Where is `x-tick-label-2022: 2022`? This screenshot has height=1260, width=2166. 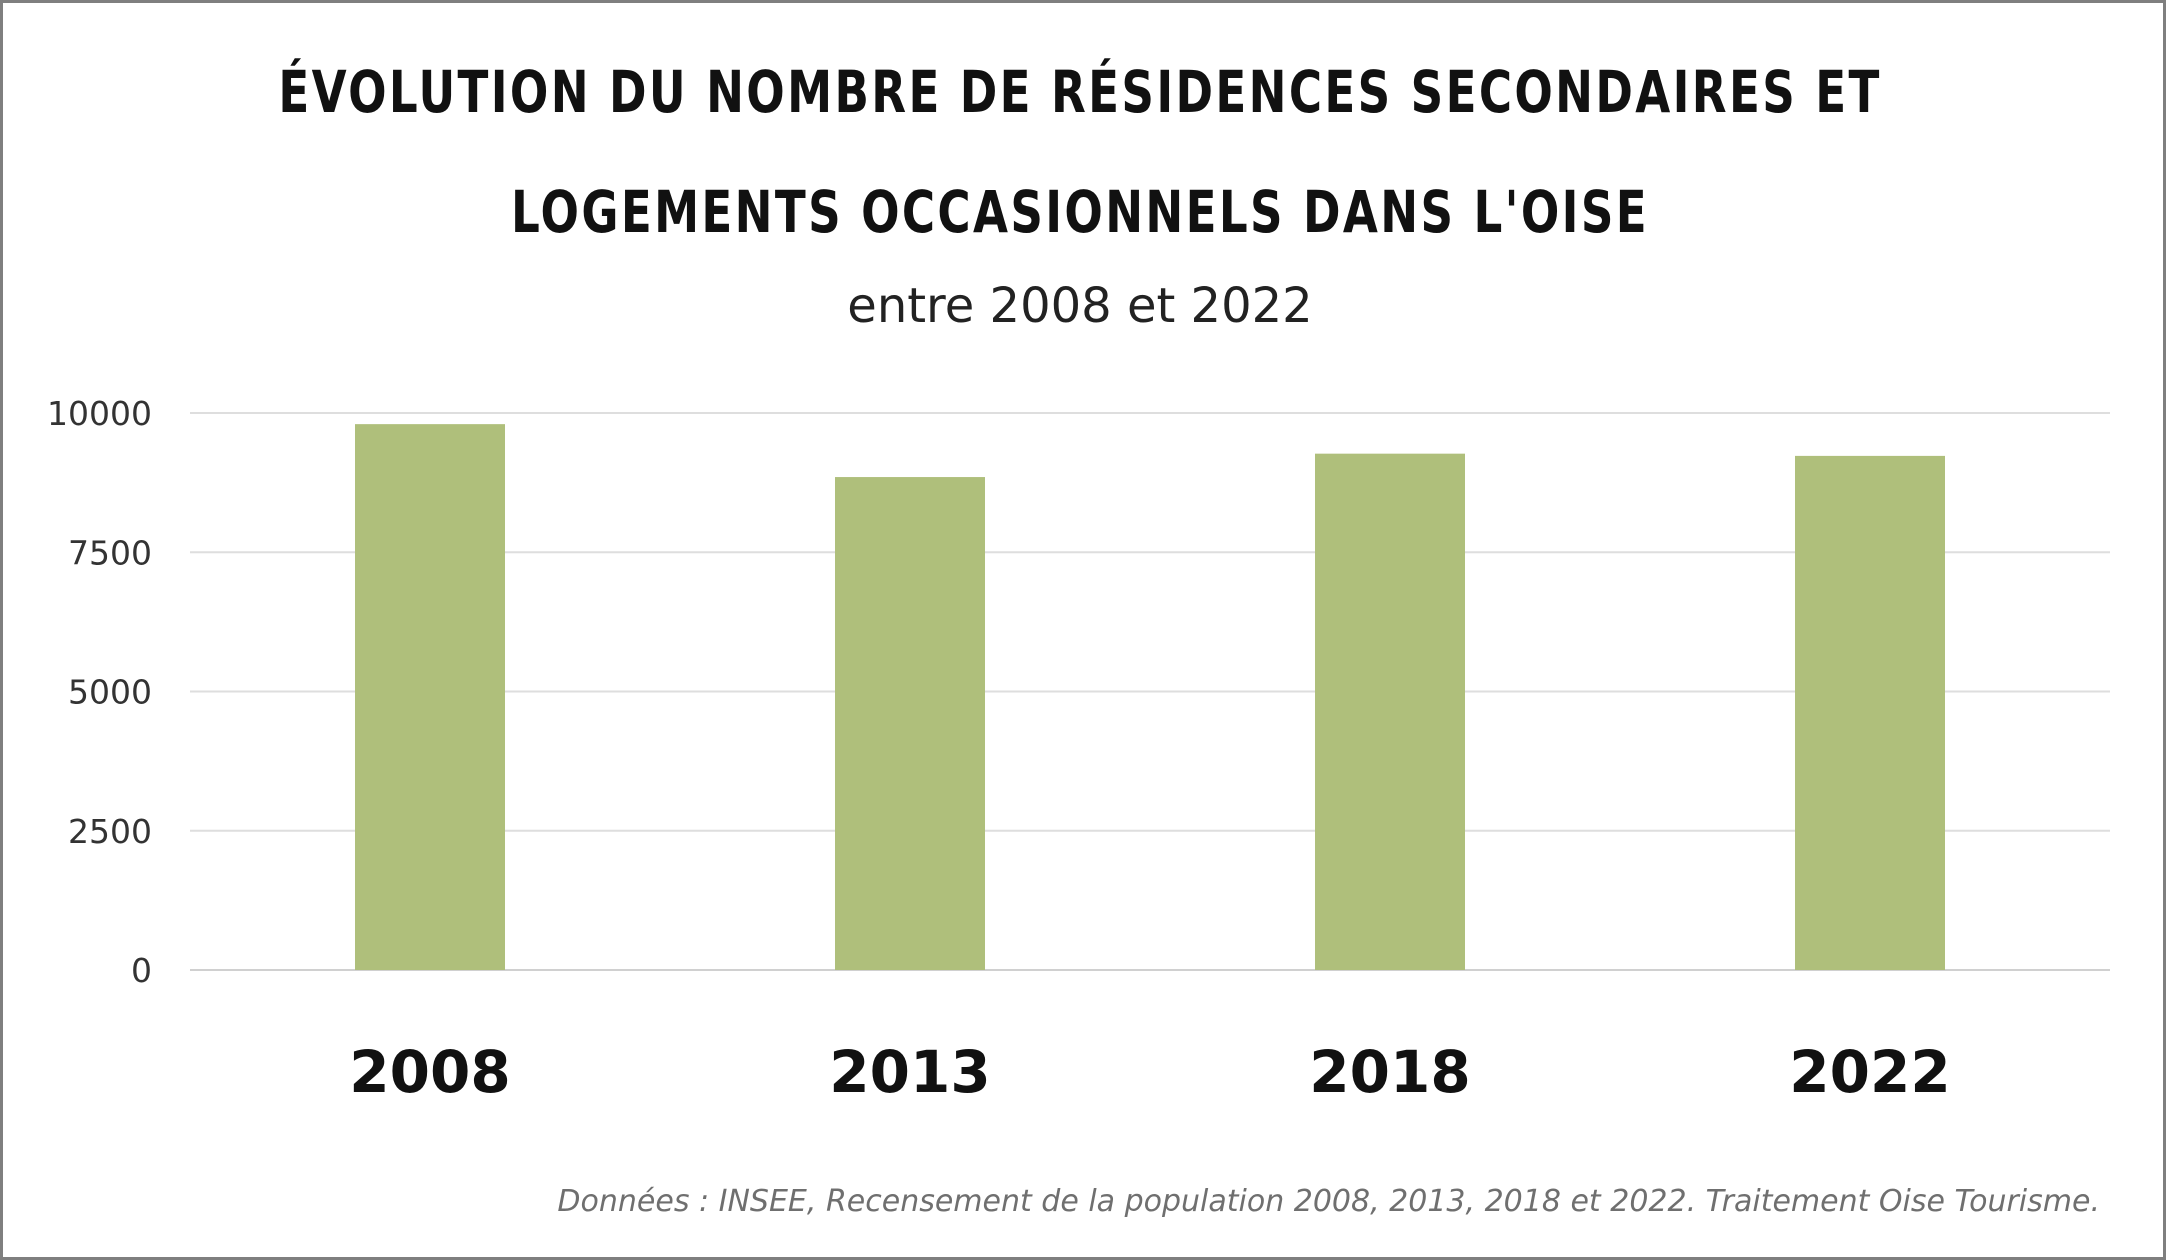
x-tick-label-2022: 2022 is located at coordinates (1869, 1072).